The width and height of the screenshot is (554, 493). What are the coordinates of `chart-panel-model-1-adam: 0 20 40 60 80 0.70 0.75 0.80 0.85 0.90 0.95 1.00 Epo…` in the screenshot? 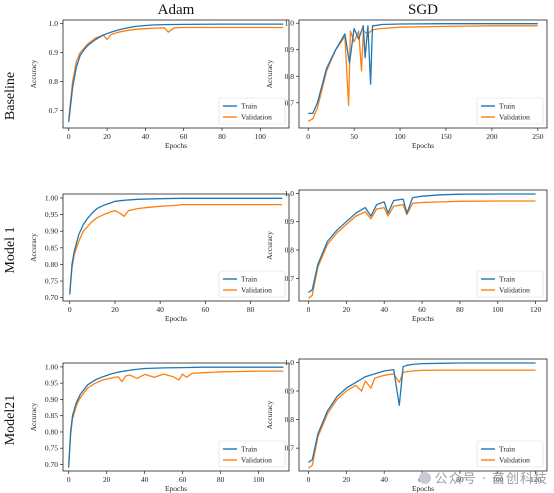 It's located at (159, 258).